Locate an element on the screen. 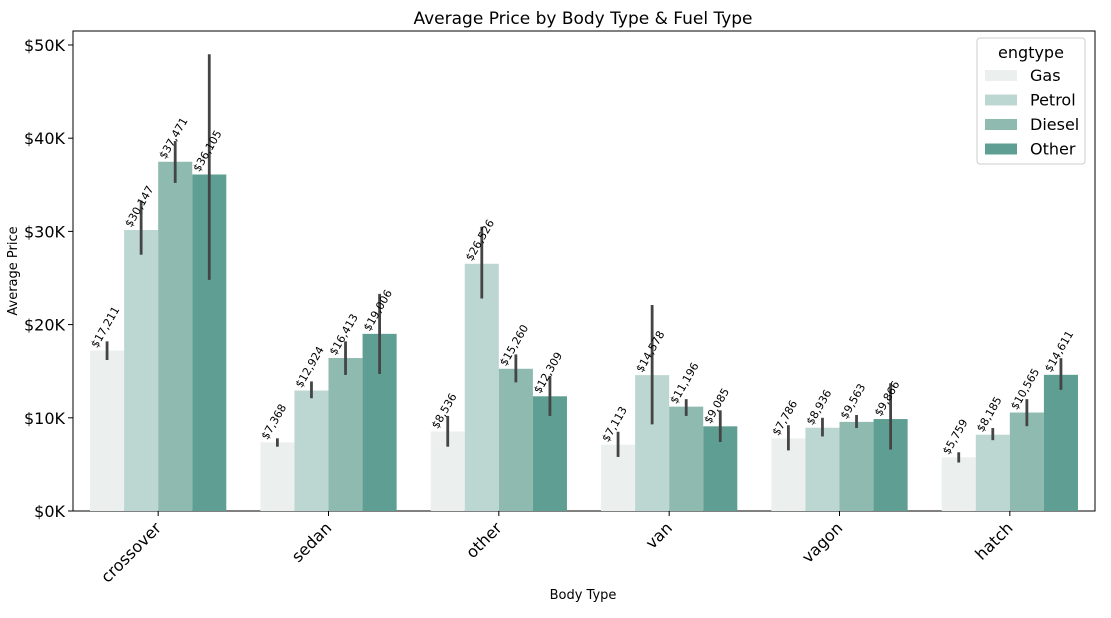 The image size is (1111, 618). data-label: $11,196 is located at coordinates (685, 383).